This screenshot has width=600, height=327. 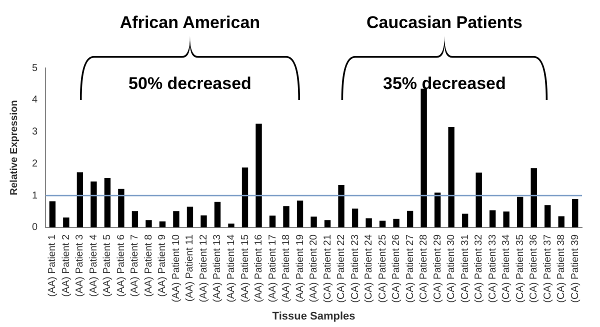 What do you see at coordinates (452, 268) in the screenshot?
I see `x-tick-label: (CA) Patient 30` at bounding box center [452, 268].